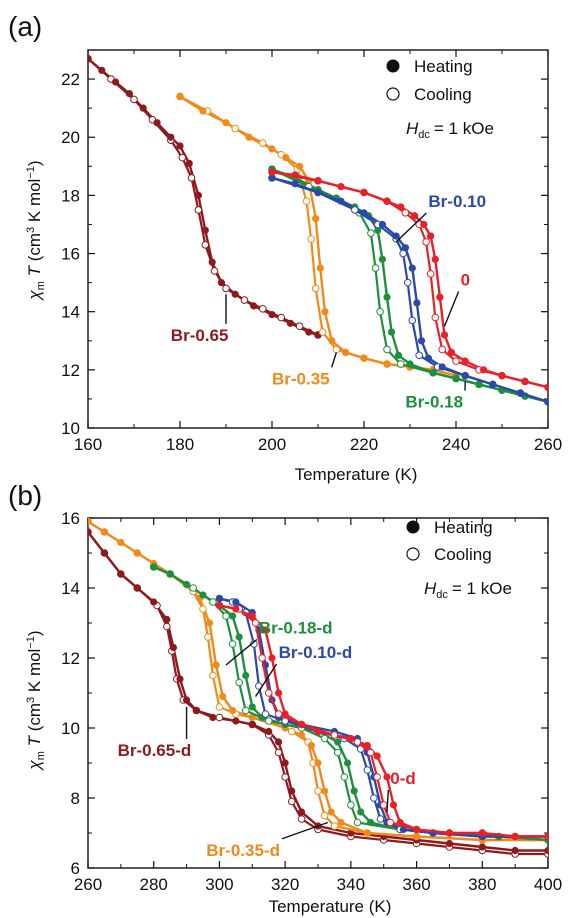 Image resolution: width=568 pixels, height=918 pixels. I want to click on x-tick-label: 160, so click(88, 444).